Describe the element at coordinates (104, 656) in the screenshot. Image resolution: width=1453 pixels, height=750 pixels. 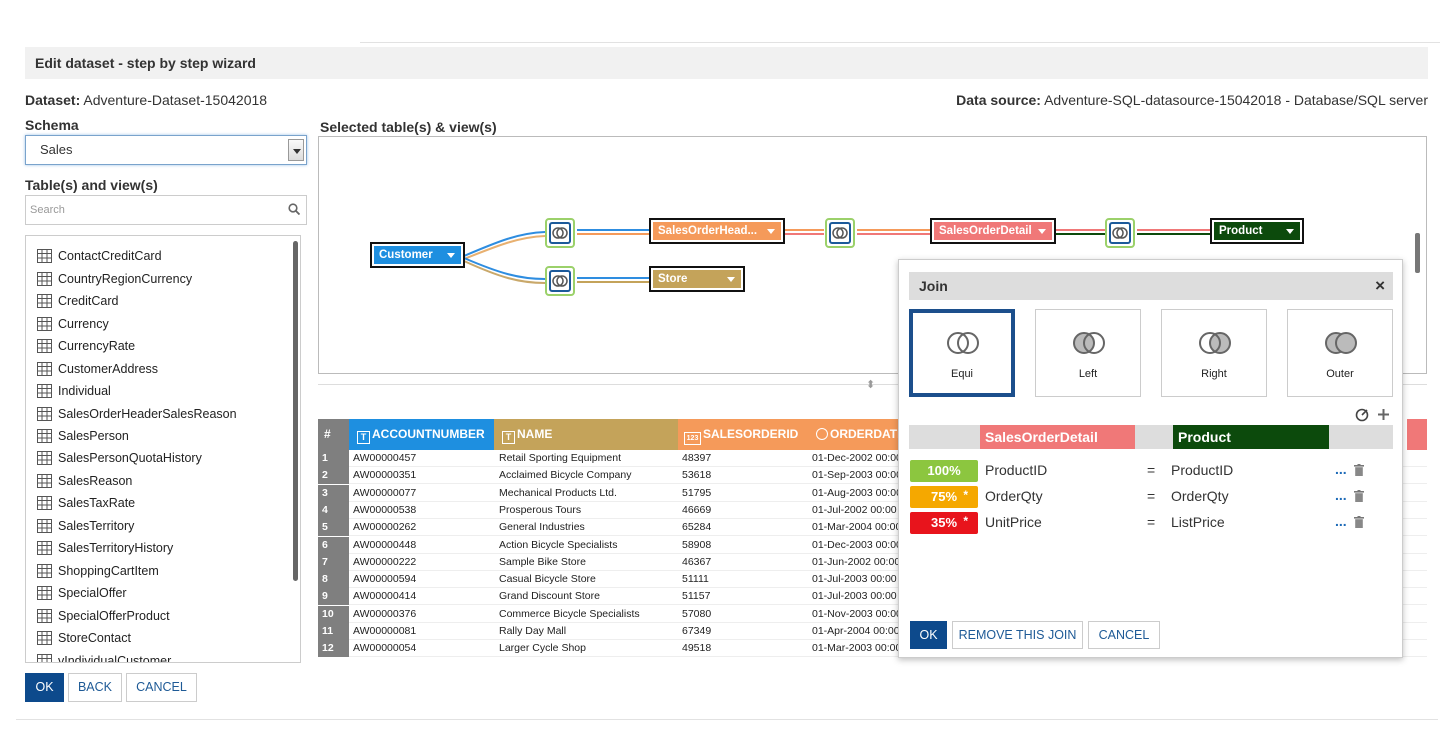
I see `list-item: vIndividualCustomer` at that location.